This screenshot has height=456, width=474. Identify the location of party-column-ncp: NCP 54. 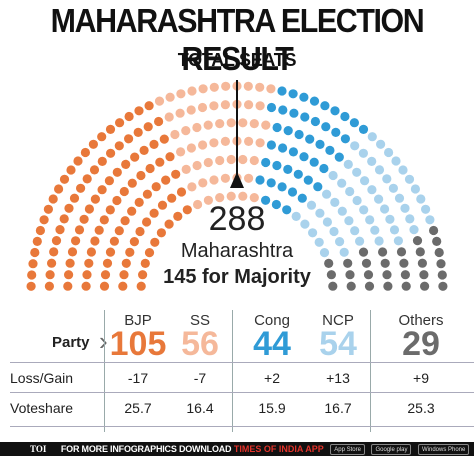
(338, 332).